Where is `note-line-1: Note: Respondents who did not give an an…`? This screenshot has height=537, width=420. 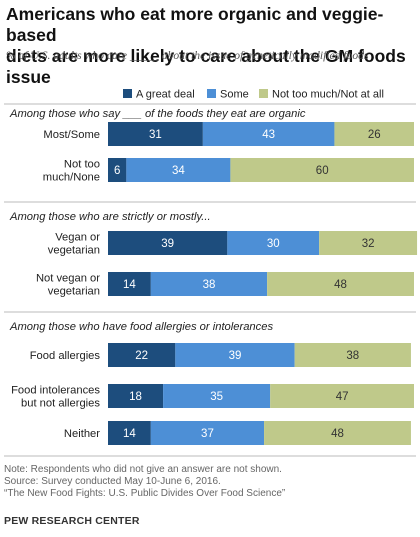
note-line-1: Note: Respondents who did not give an an… is located at coordinates (143, 469).